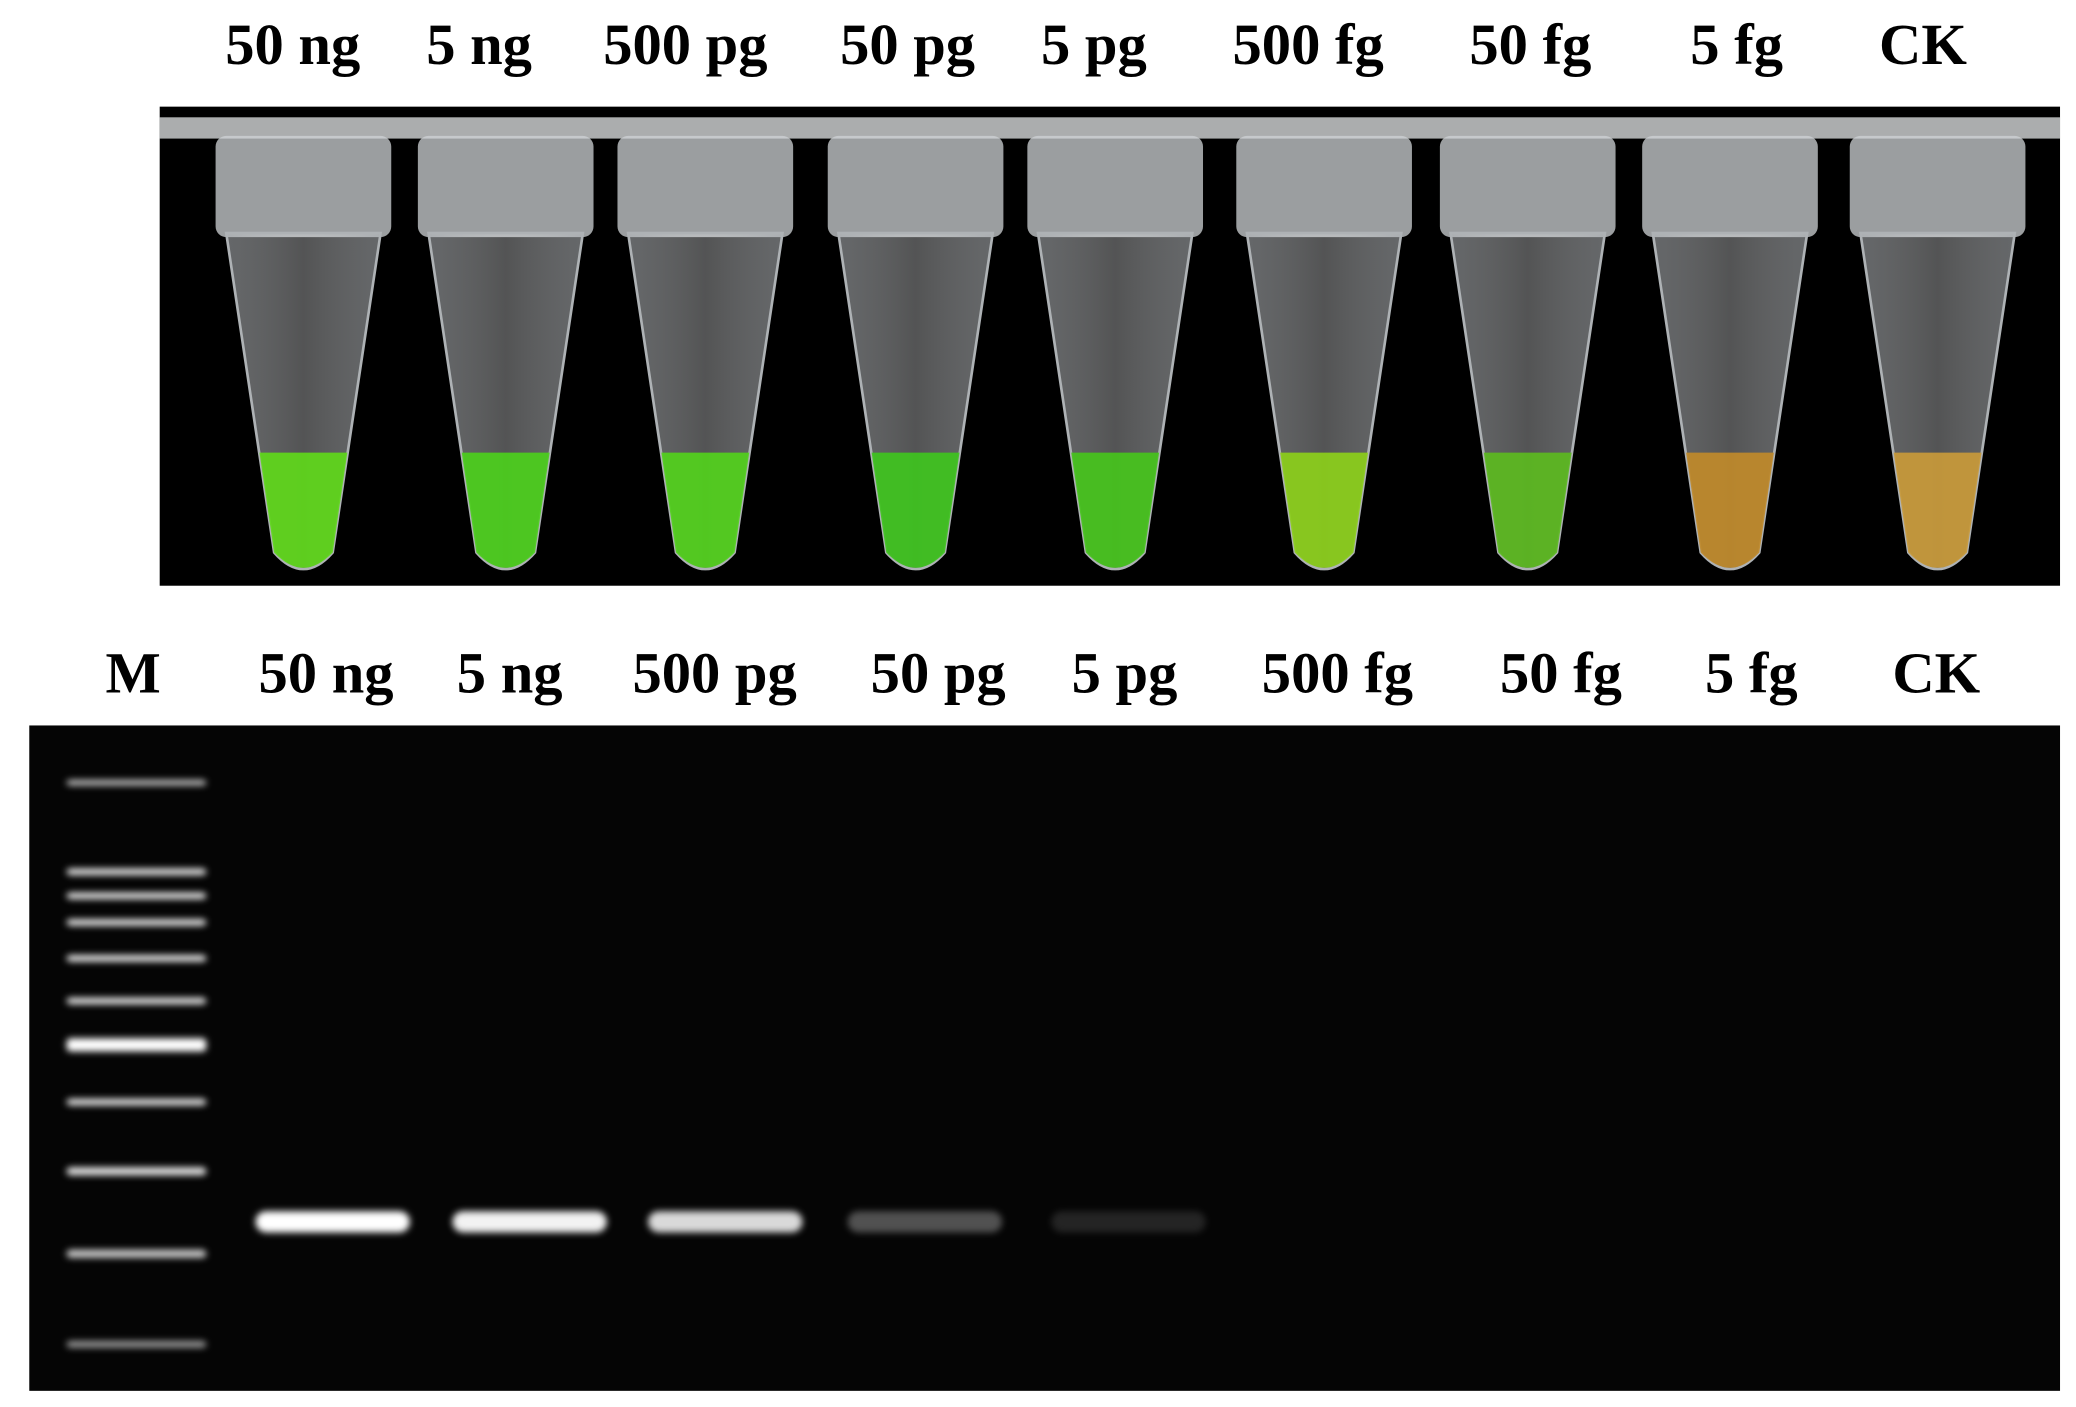  I want to click on tube-strip, so click(1110, 128).